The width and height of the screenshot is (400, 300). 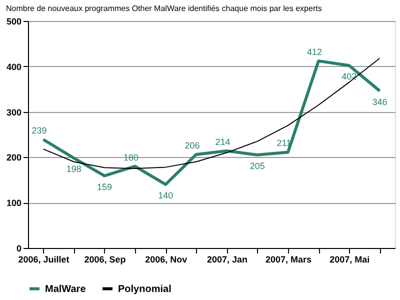 What do you see at coordinates (288, 259) in the screenshot?
I see `x-tick-label: 2007, Mars` at bounding box center [288, 259].